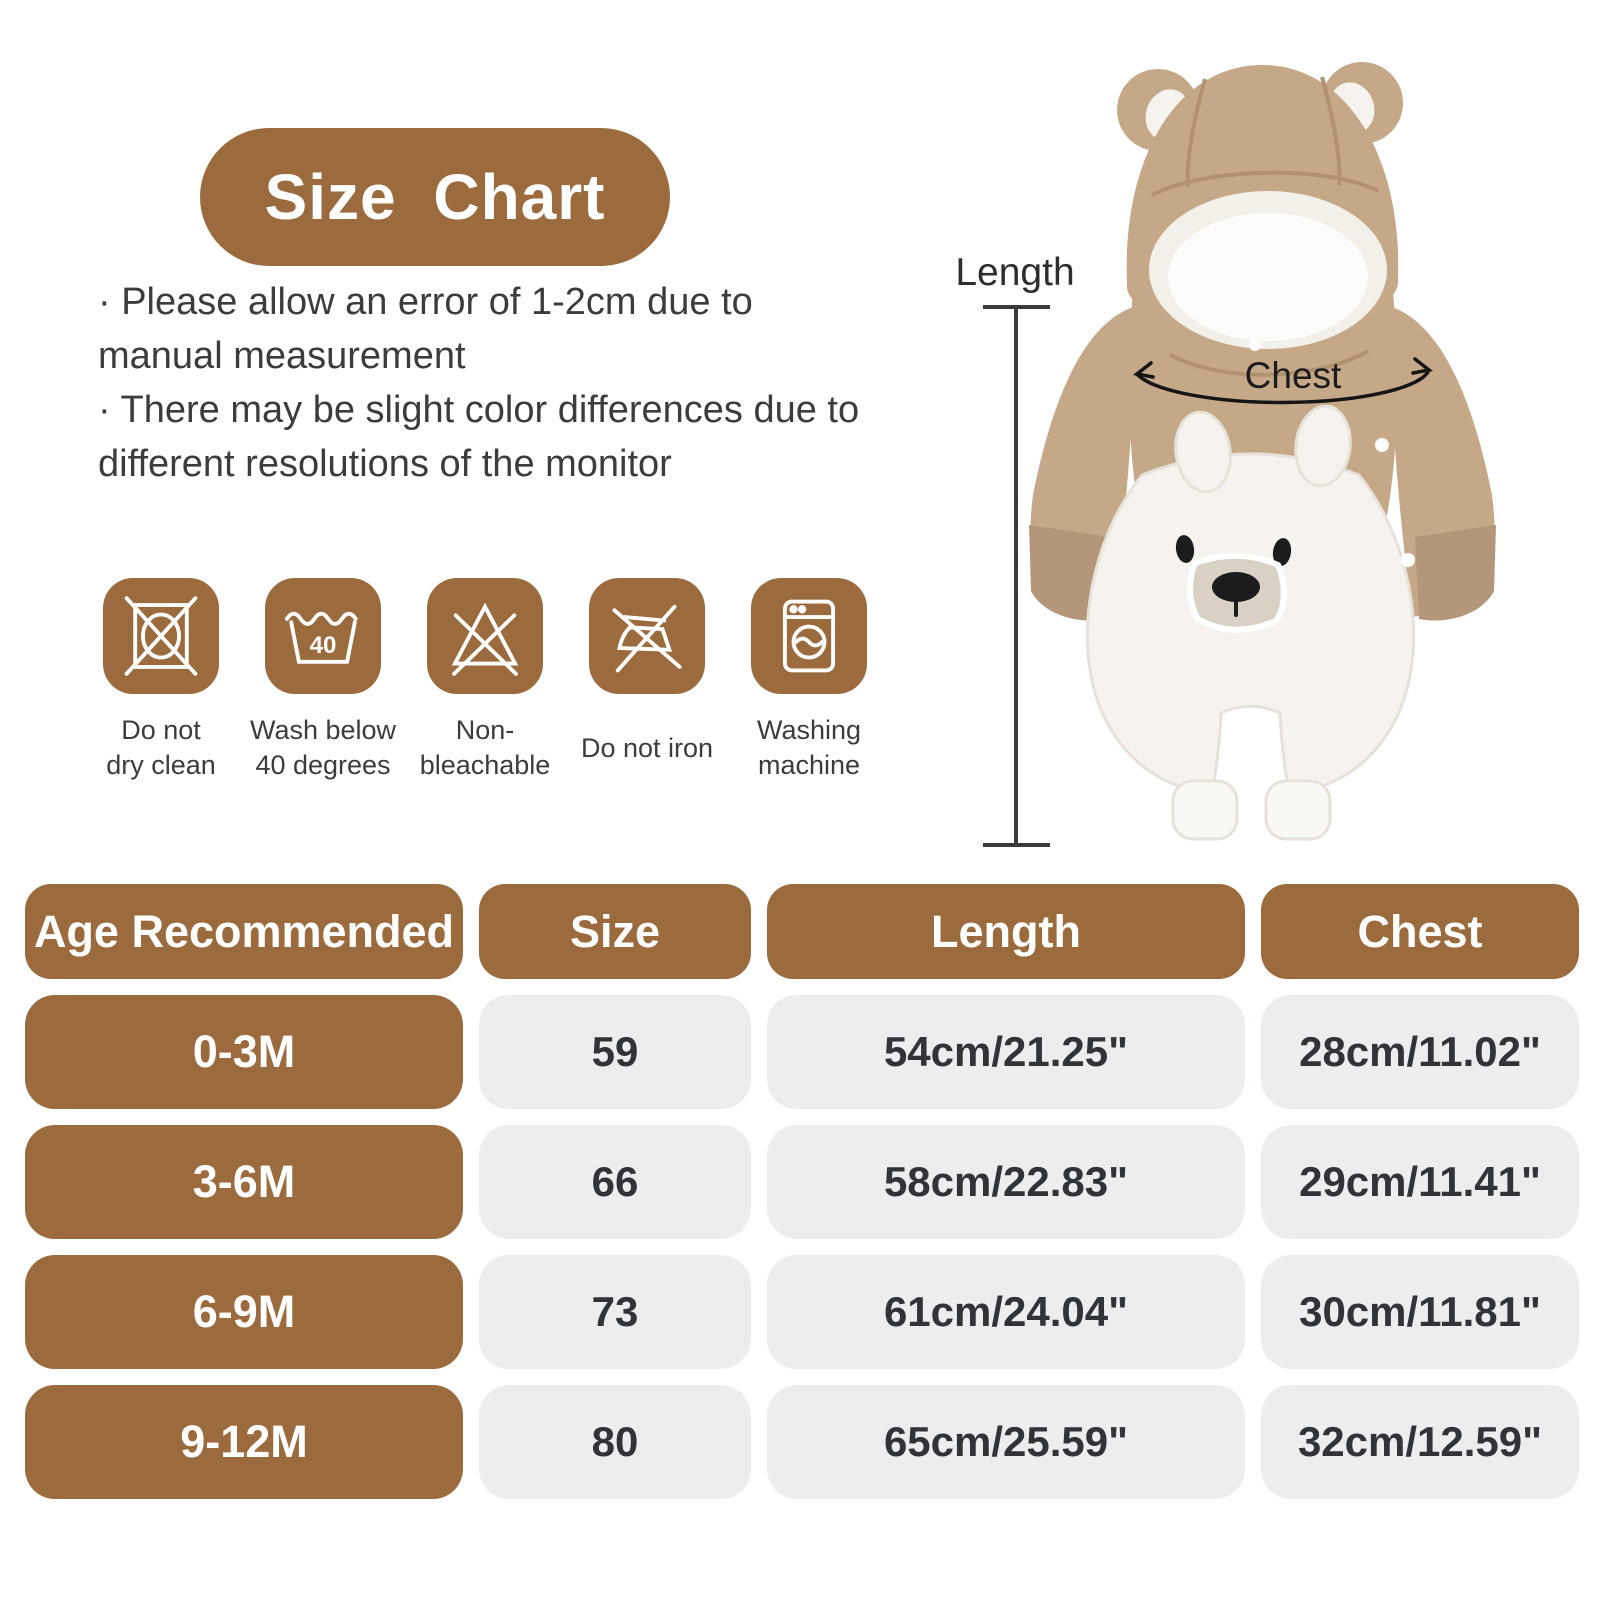 The height and width of the screenshot is (1601, 1601). What do you see at coordinates (809, 747) in the screenshot?
I see `care-label: Washing machine` at bounding box center [809, 747].